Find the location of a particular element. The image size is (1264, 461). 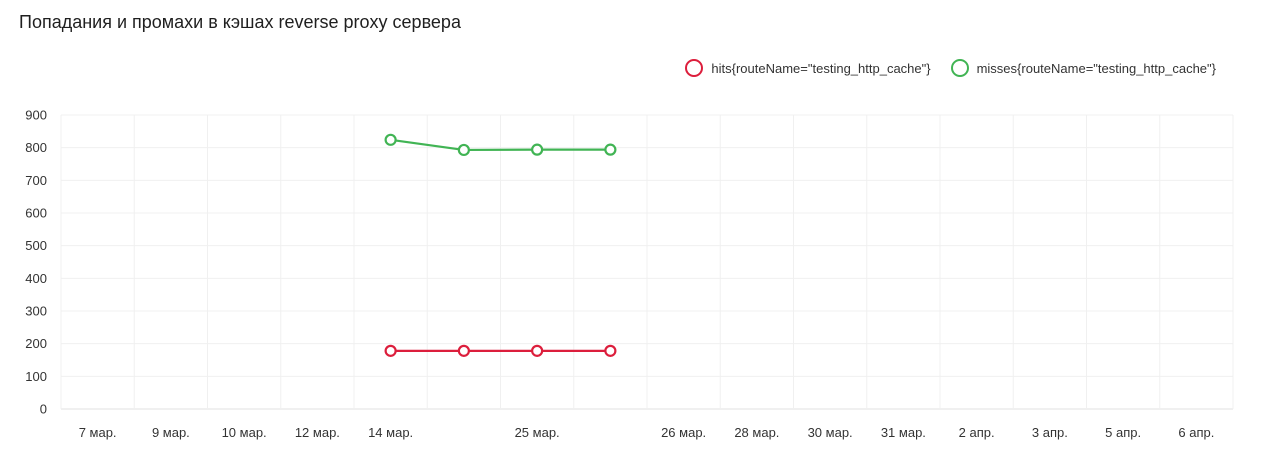

x-tick-label: 2 апр. is located at coordinates (977, 432).